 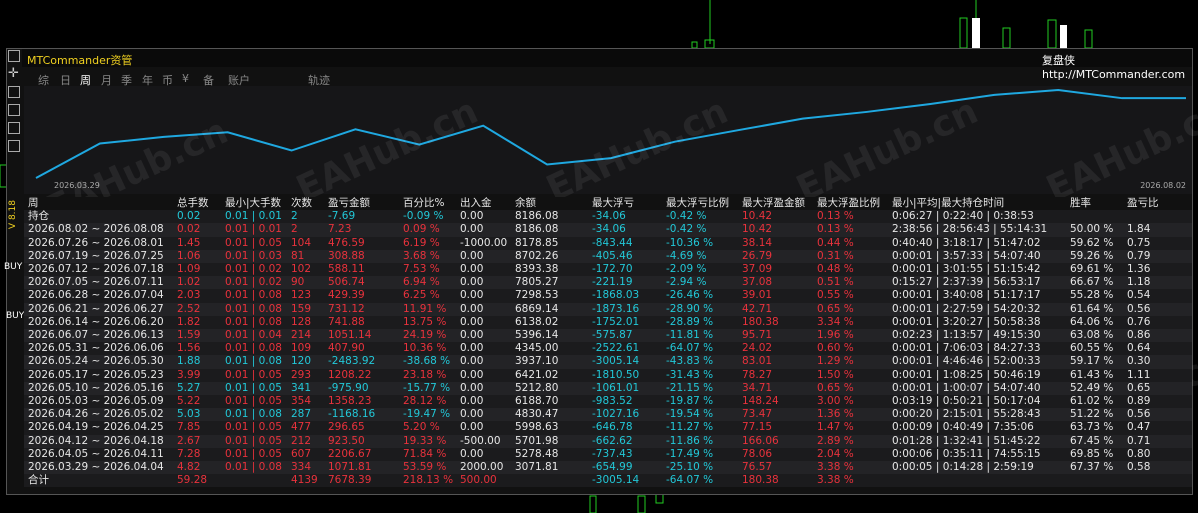 I want to click on cell: 1071.81, so click(x=350, y=467).